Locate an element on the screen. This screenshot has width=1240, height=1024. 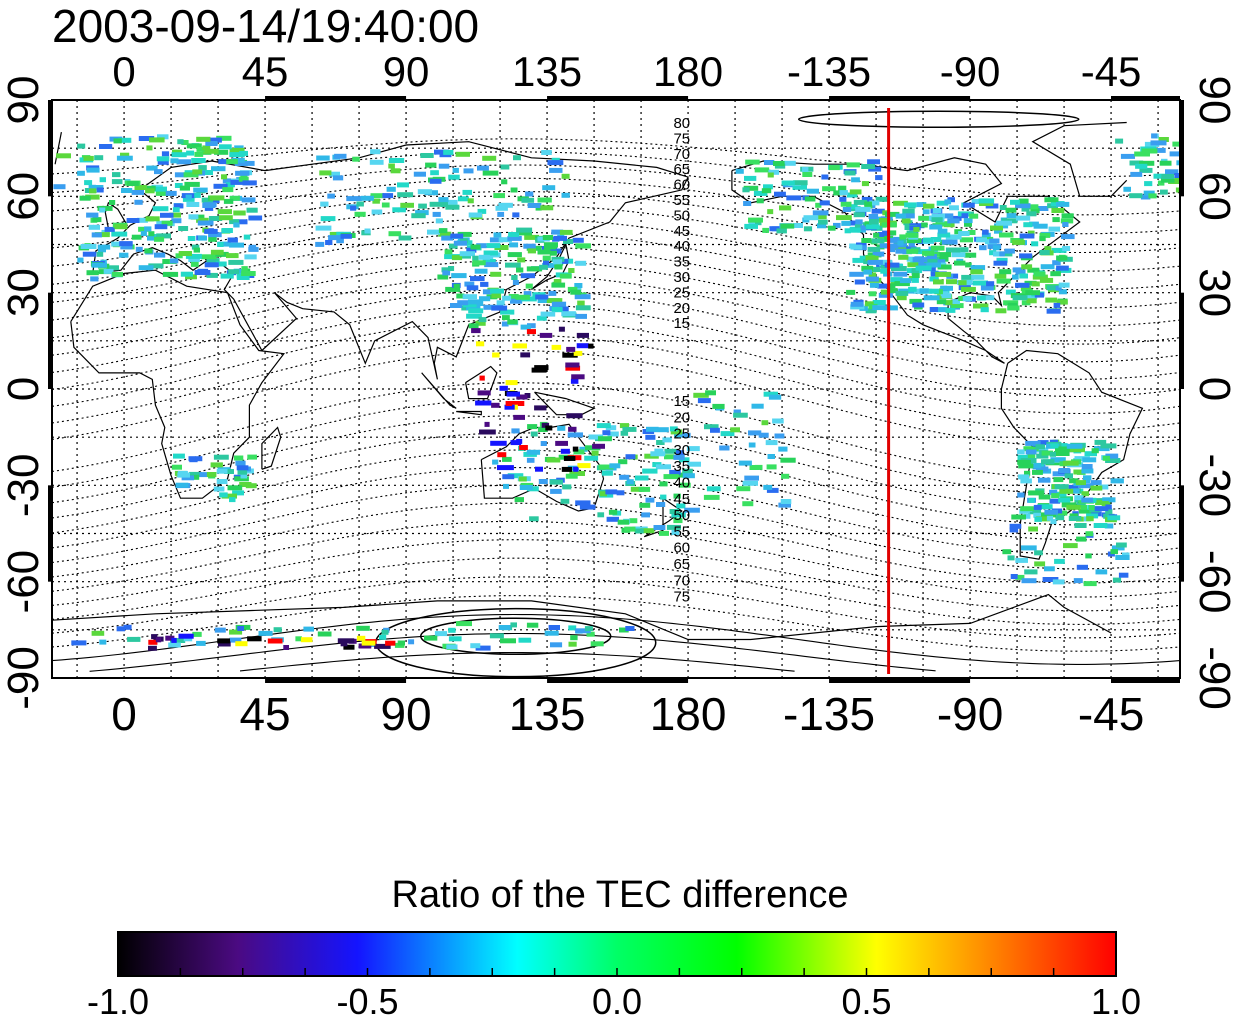
right-lat-label: -60 is located at coordinates (1214, 582).